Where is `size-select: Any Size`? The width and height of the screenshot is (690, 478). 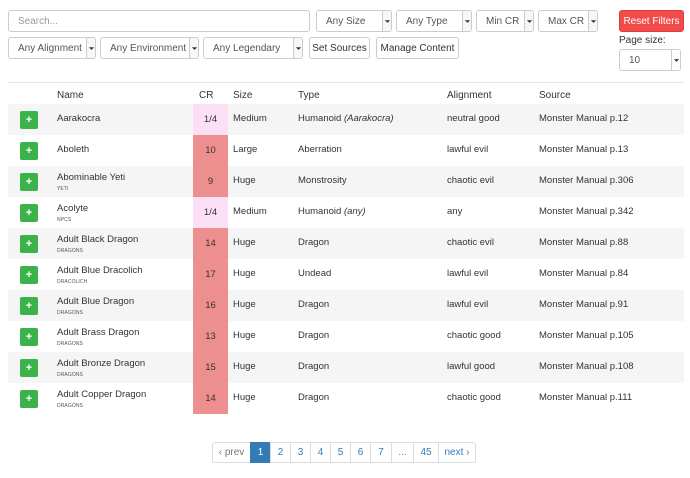 size-select: Any Size is located at coordinates (354, 21).